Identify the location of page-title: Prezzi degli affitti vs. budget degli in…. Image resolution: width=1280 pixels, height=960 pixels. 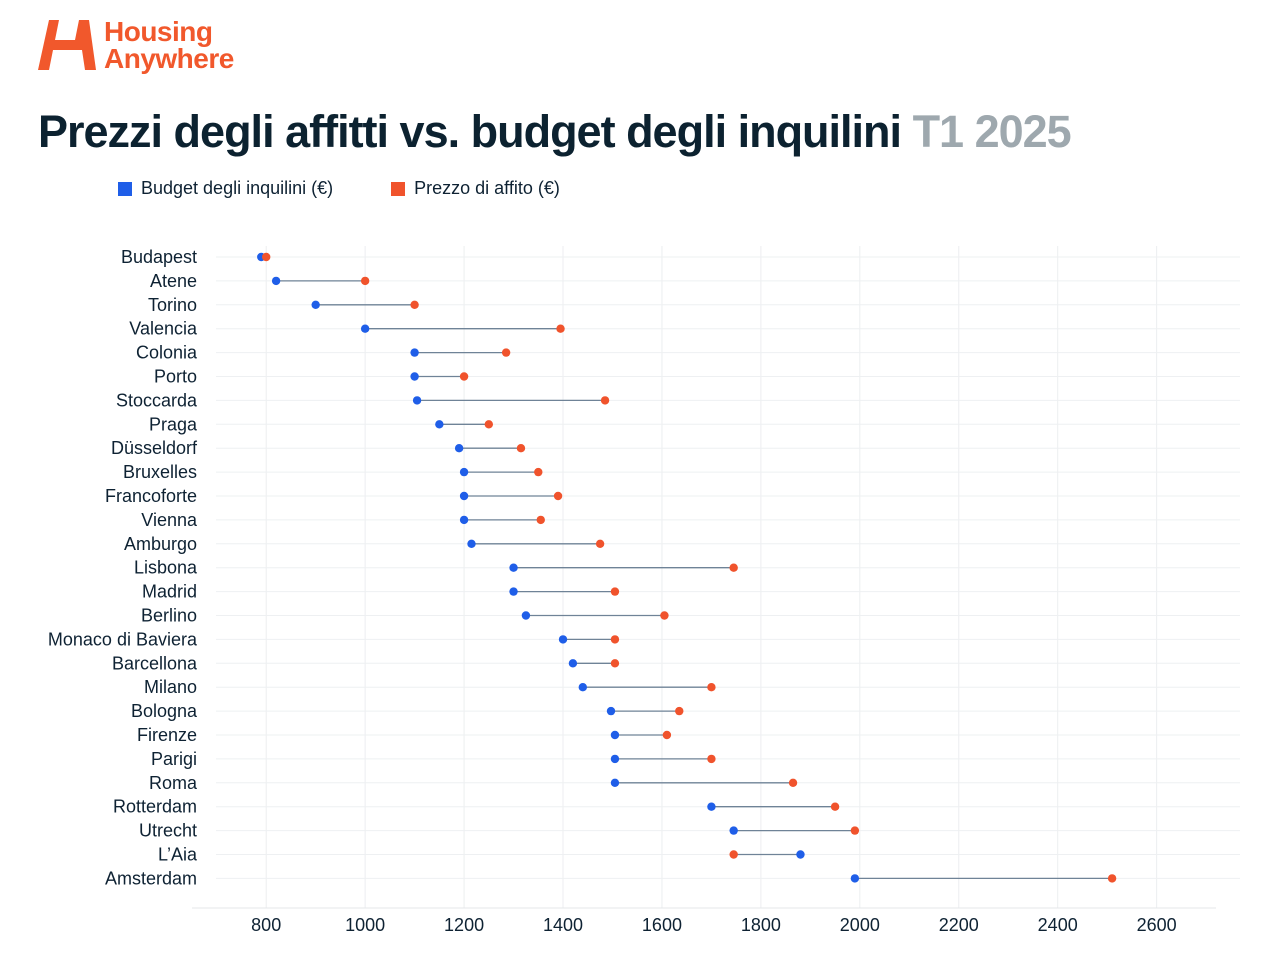
(555, 132).